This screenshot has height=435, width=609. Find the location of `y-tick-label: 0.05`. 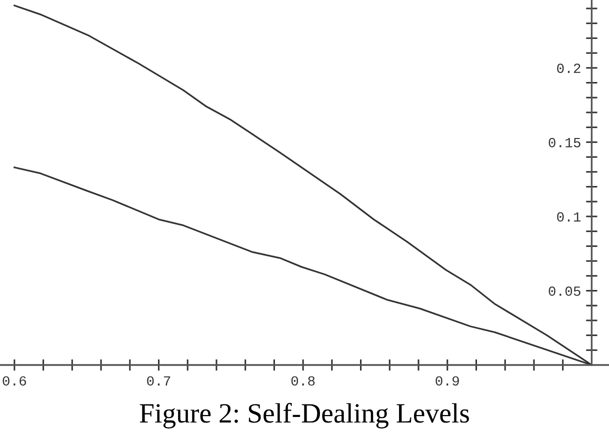

y-tick-label: 0.05 is located at coordinates (564, 291).